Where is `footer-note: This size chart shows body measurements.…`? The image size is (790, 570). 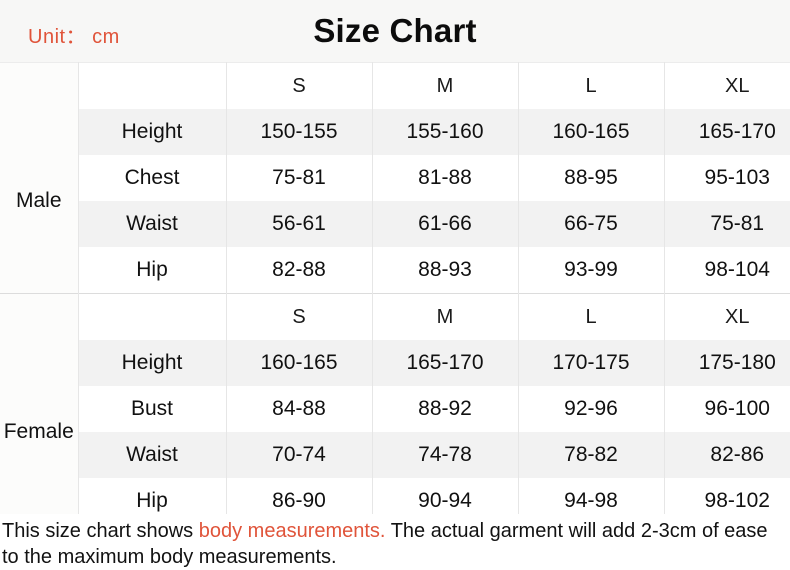 footer-note: This size chart shows body measurements.… is located at coordinates (395, 542).